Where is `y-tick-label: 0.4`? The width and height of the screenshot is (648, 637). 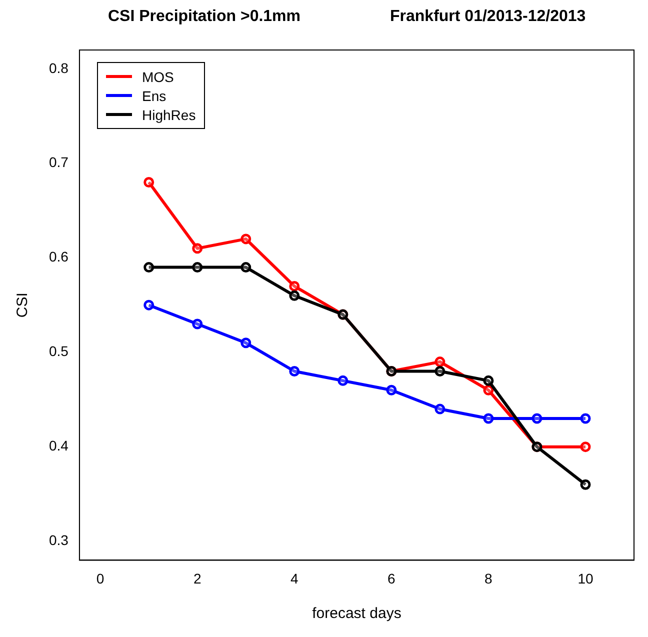
y-tick-label: 0.4 is located at coordinates (58, 446).